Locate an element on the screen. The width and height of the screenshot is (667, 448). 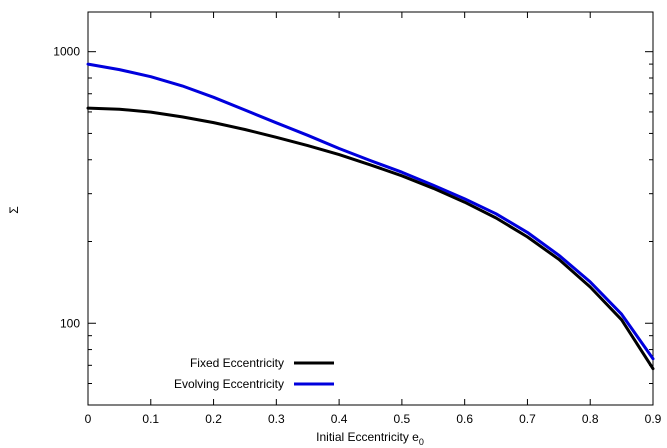
x-axis-label: Initial Eccentricity e0 is located at coordinates (370, 438).